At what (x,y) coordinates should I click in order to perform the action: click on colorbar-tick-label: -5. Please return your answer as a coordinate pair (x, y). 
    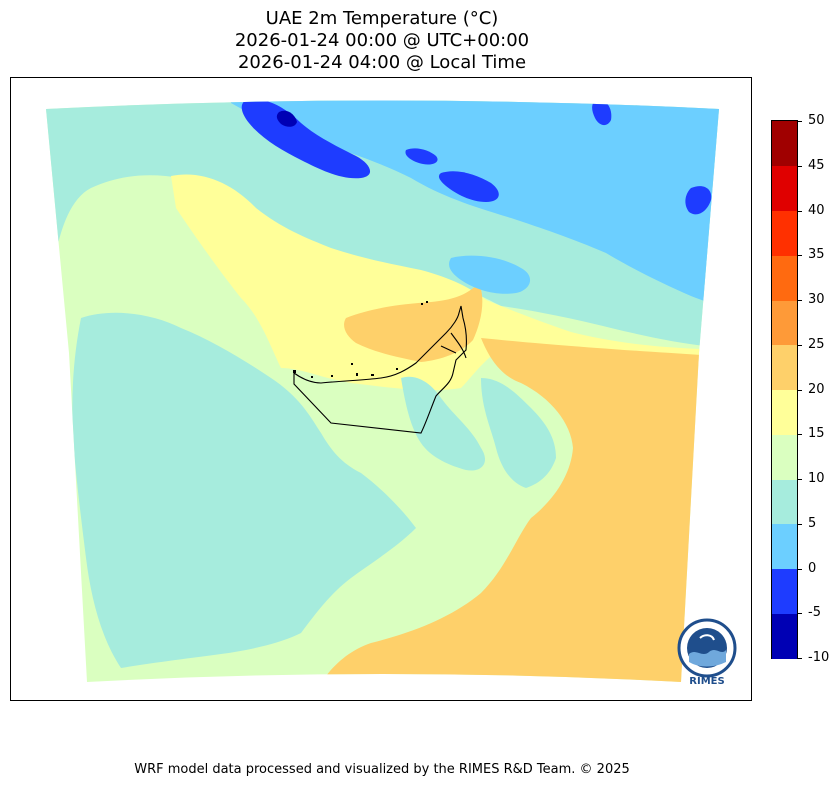
    Looking at the image, I should click on (814, 613).